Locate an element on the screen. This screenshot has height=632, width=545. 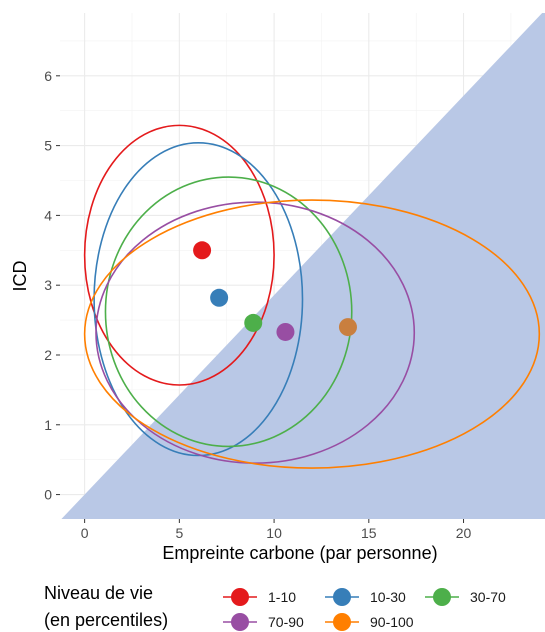
x-tick-label: 0 is located at coordinates (85, 533).